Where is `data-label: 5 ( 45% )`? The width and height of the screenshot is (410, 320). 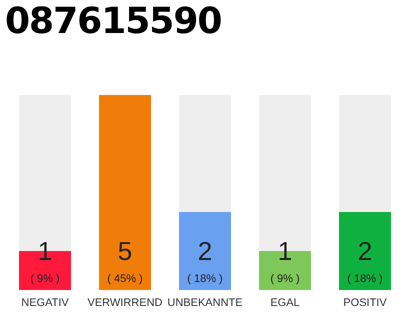
data-label: 5 ( 45% ) is located at coordinates (125, 260).